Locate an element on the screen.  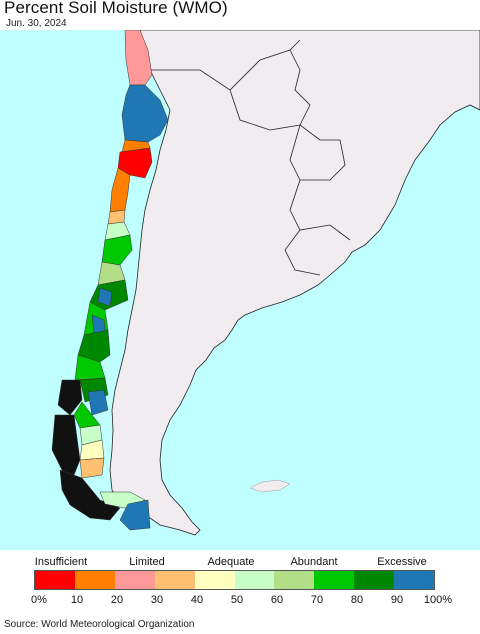
legend-tick: 10 is located at coordinates (77, 600).